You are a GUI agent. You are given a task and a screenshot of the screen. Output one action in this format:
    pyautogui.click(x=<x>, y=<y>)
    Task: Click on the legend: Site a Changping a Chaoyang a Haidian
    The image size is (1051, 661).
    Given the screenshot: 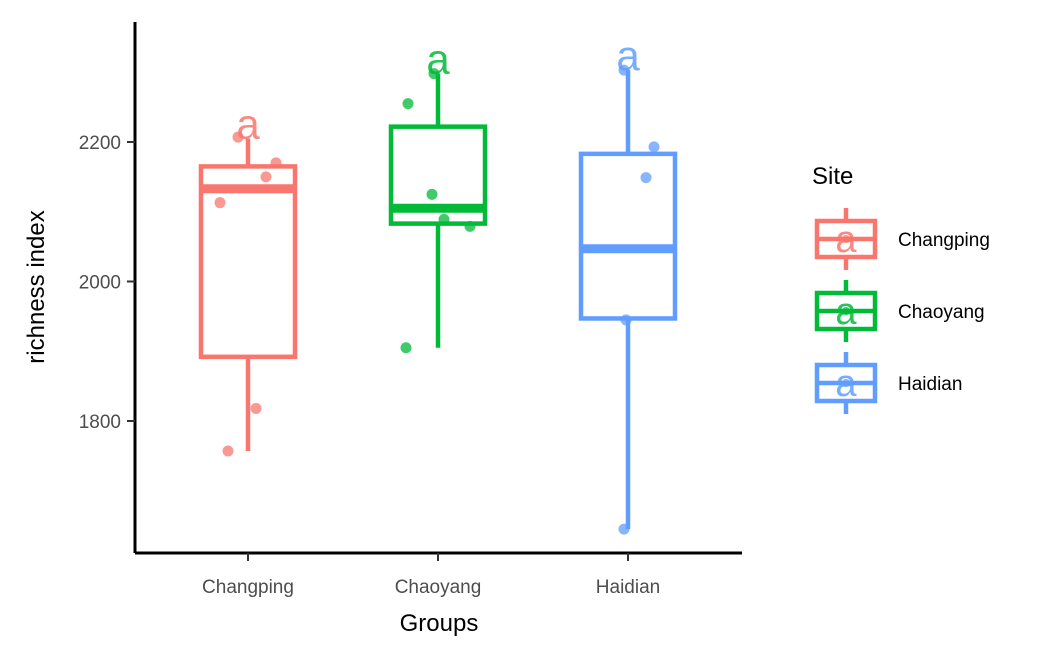 What is the action you would take?
    pyautogui.click(x=901, y=288)
    